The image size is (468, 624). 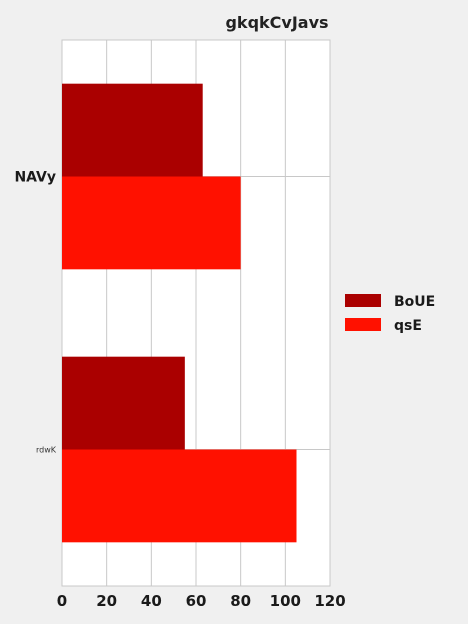 I want to click on x-tick-label: 40, so click(x=151, y=601).